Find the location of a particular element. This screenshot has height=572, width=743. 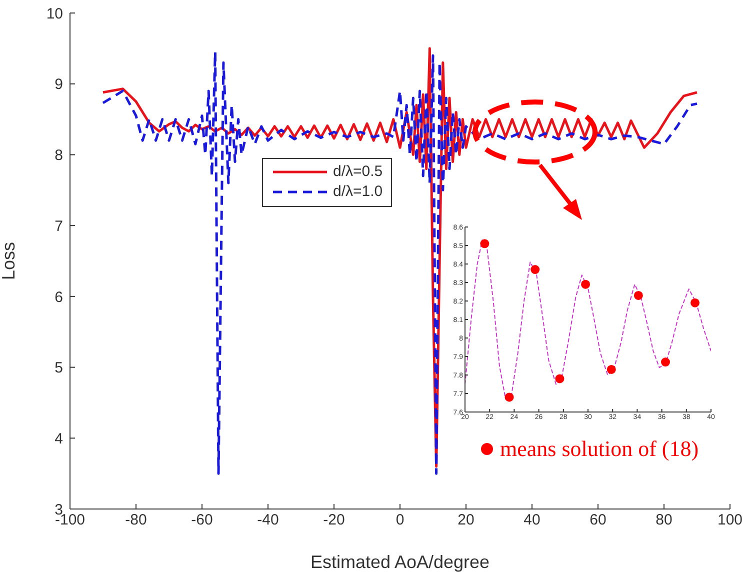

x-tick-label: 0 is located at coordinates (400, 520).